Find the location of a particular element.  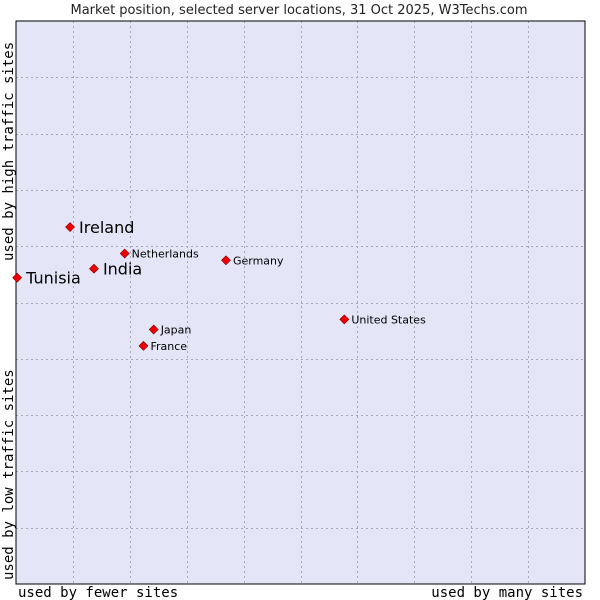

data-label-united-states: United States is located at coordinates (388, 319).